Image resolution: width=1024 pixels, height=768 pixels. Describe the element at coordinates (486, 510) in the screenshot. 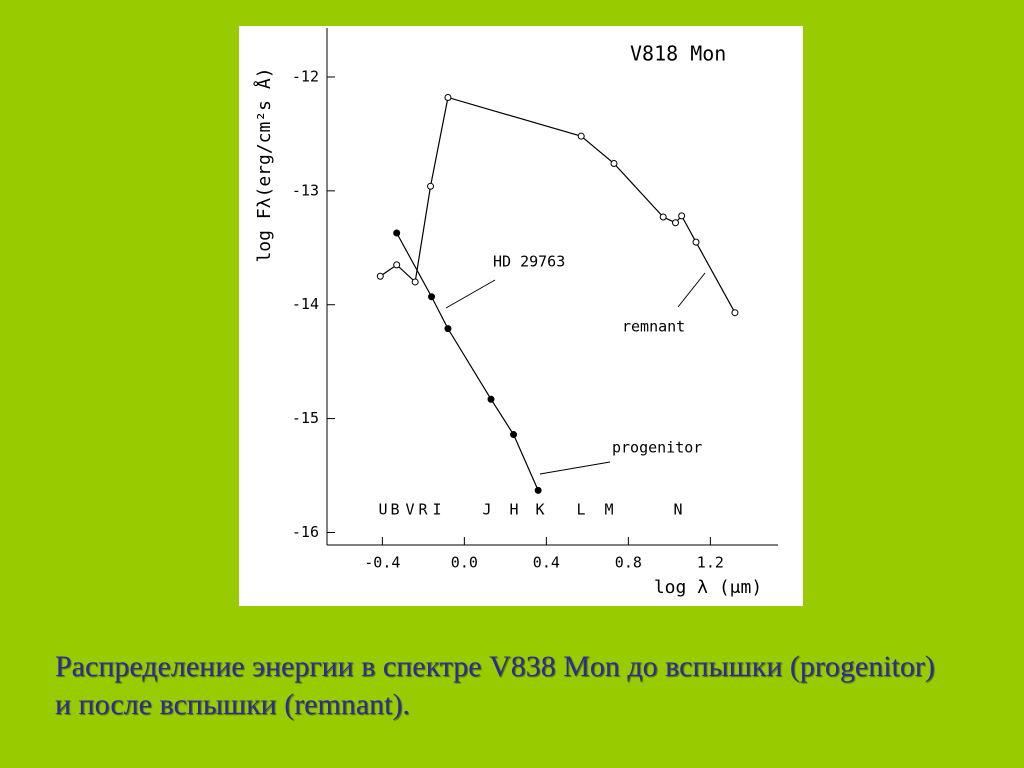

I see `band-label: J` at that location.